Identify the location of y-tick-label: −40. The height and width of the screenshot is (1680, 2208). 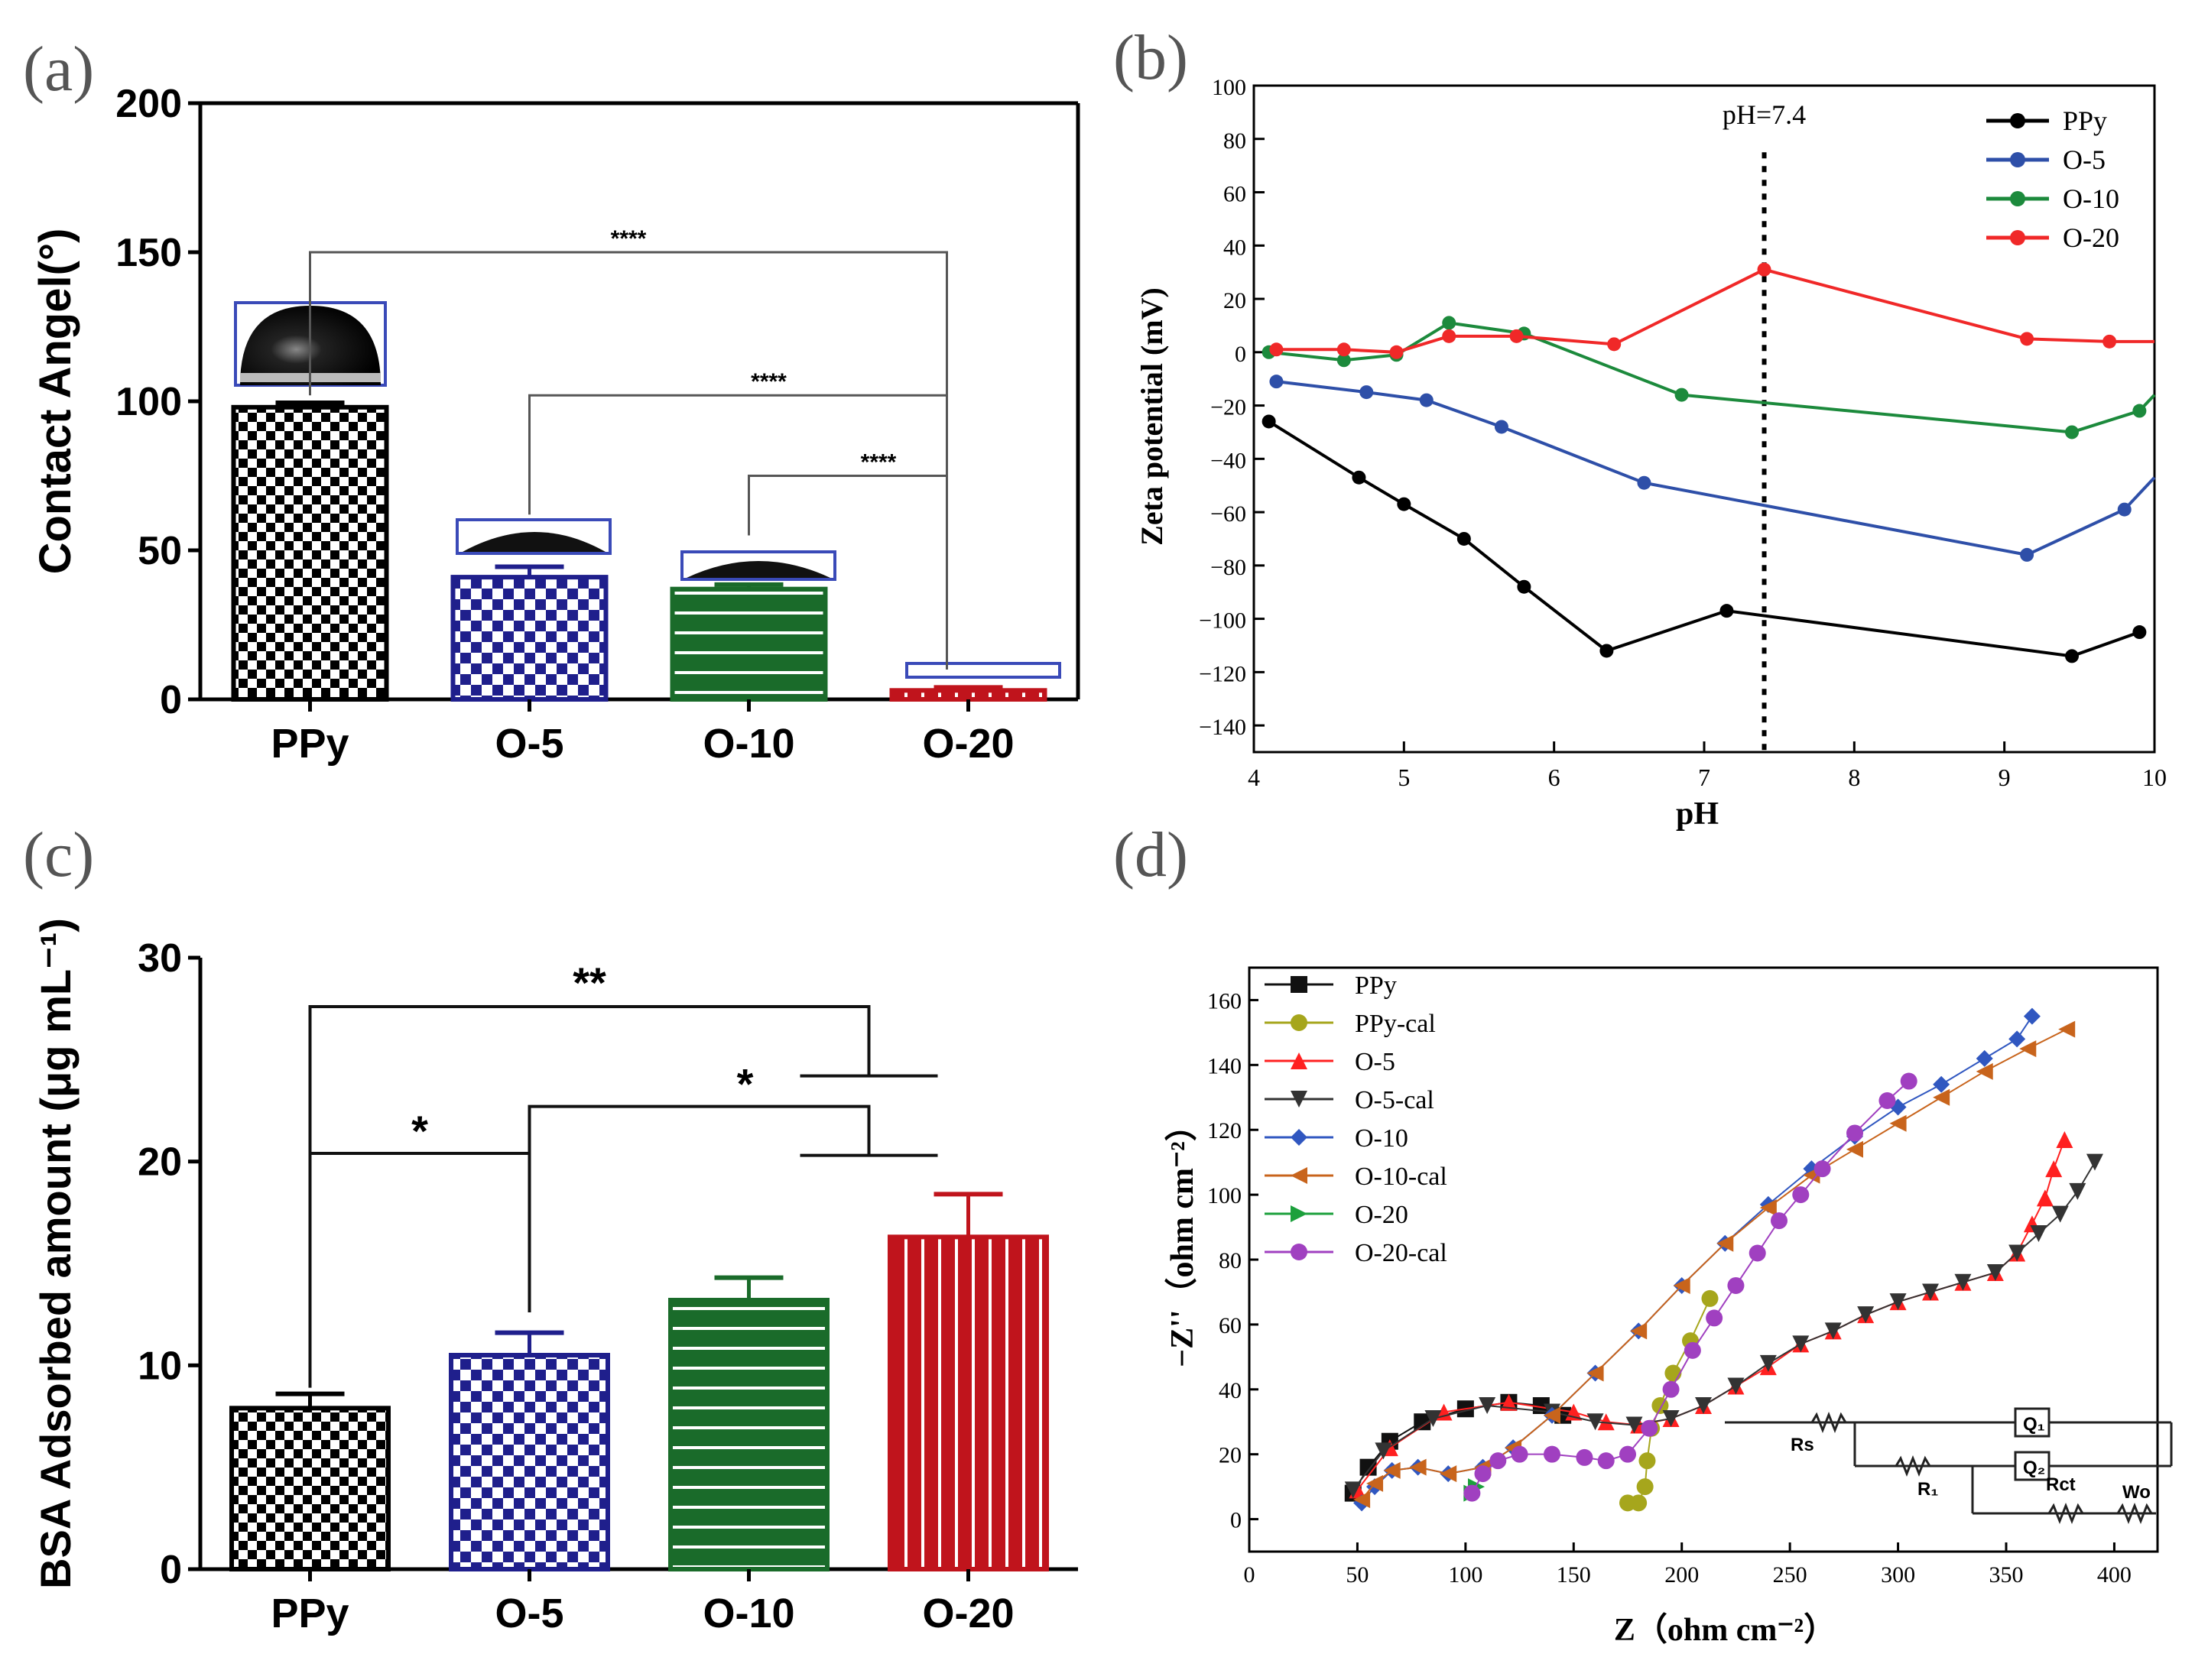
(1228, 460).